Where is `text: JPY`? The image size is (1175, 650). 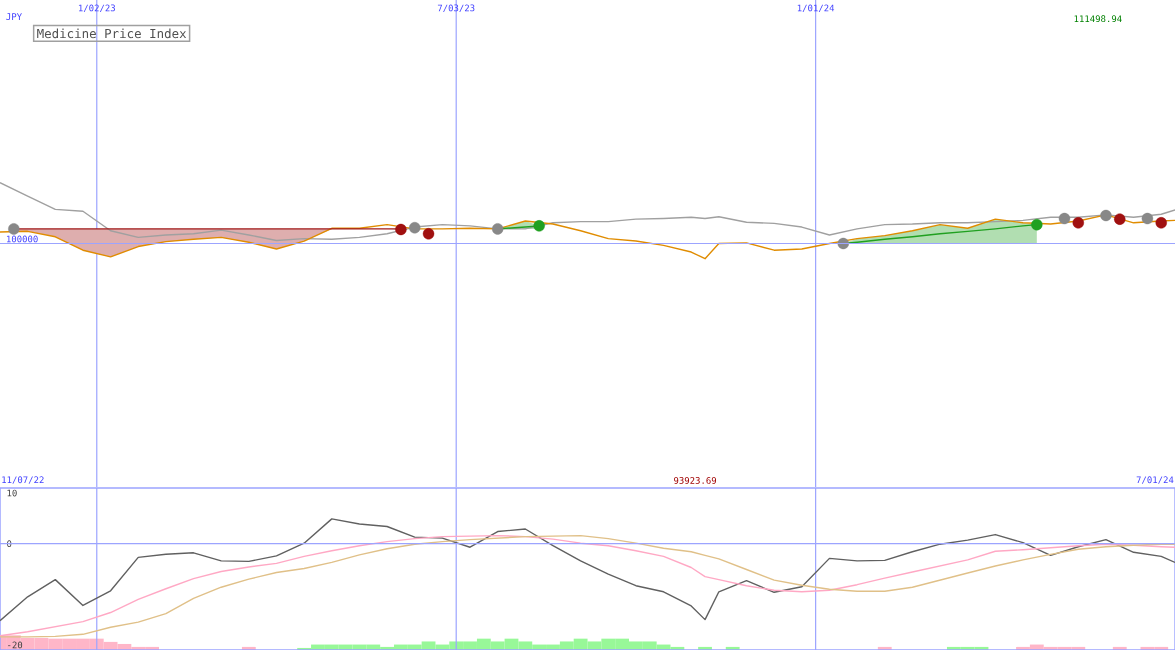 text: JPY is located at coordinates (14, 17).